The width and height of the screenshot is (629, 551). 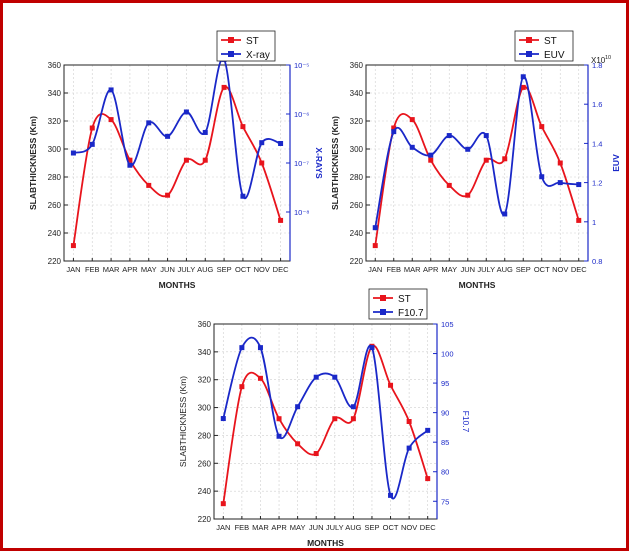 What do you see at coordinates (554, 55) in the screenshot?
I see `legend-label: EUV` at bounding box center [554, 55].